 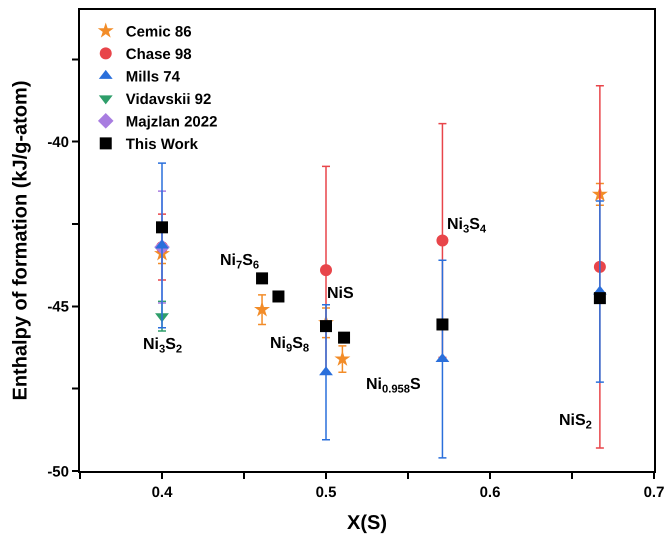 I want to click on x-tick-label: 0.7, so click(x=654, y=492).